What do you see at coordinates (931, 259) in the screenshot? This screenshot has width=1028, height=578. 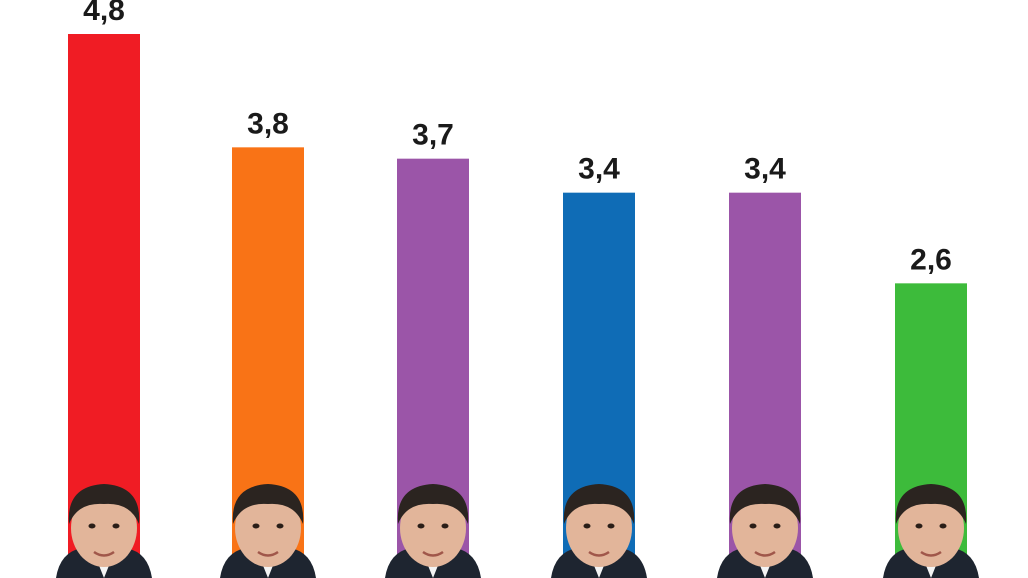 I see `data-label: 2,6` at bounding box center [931, 259].